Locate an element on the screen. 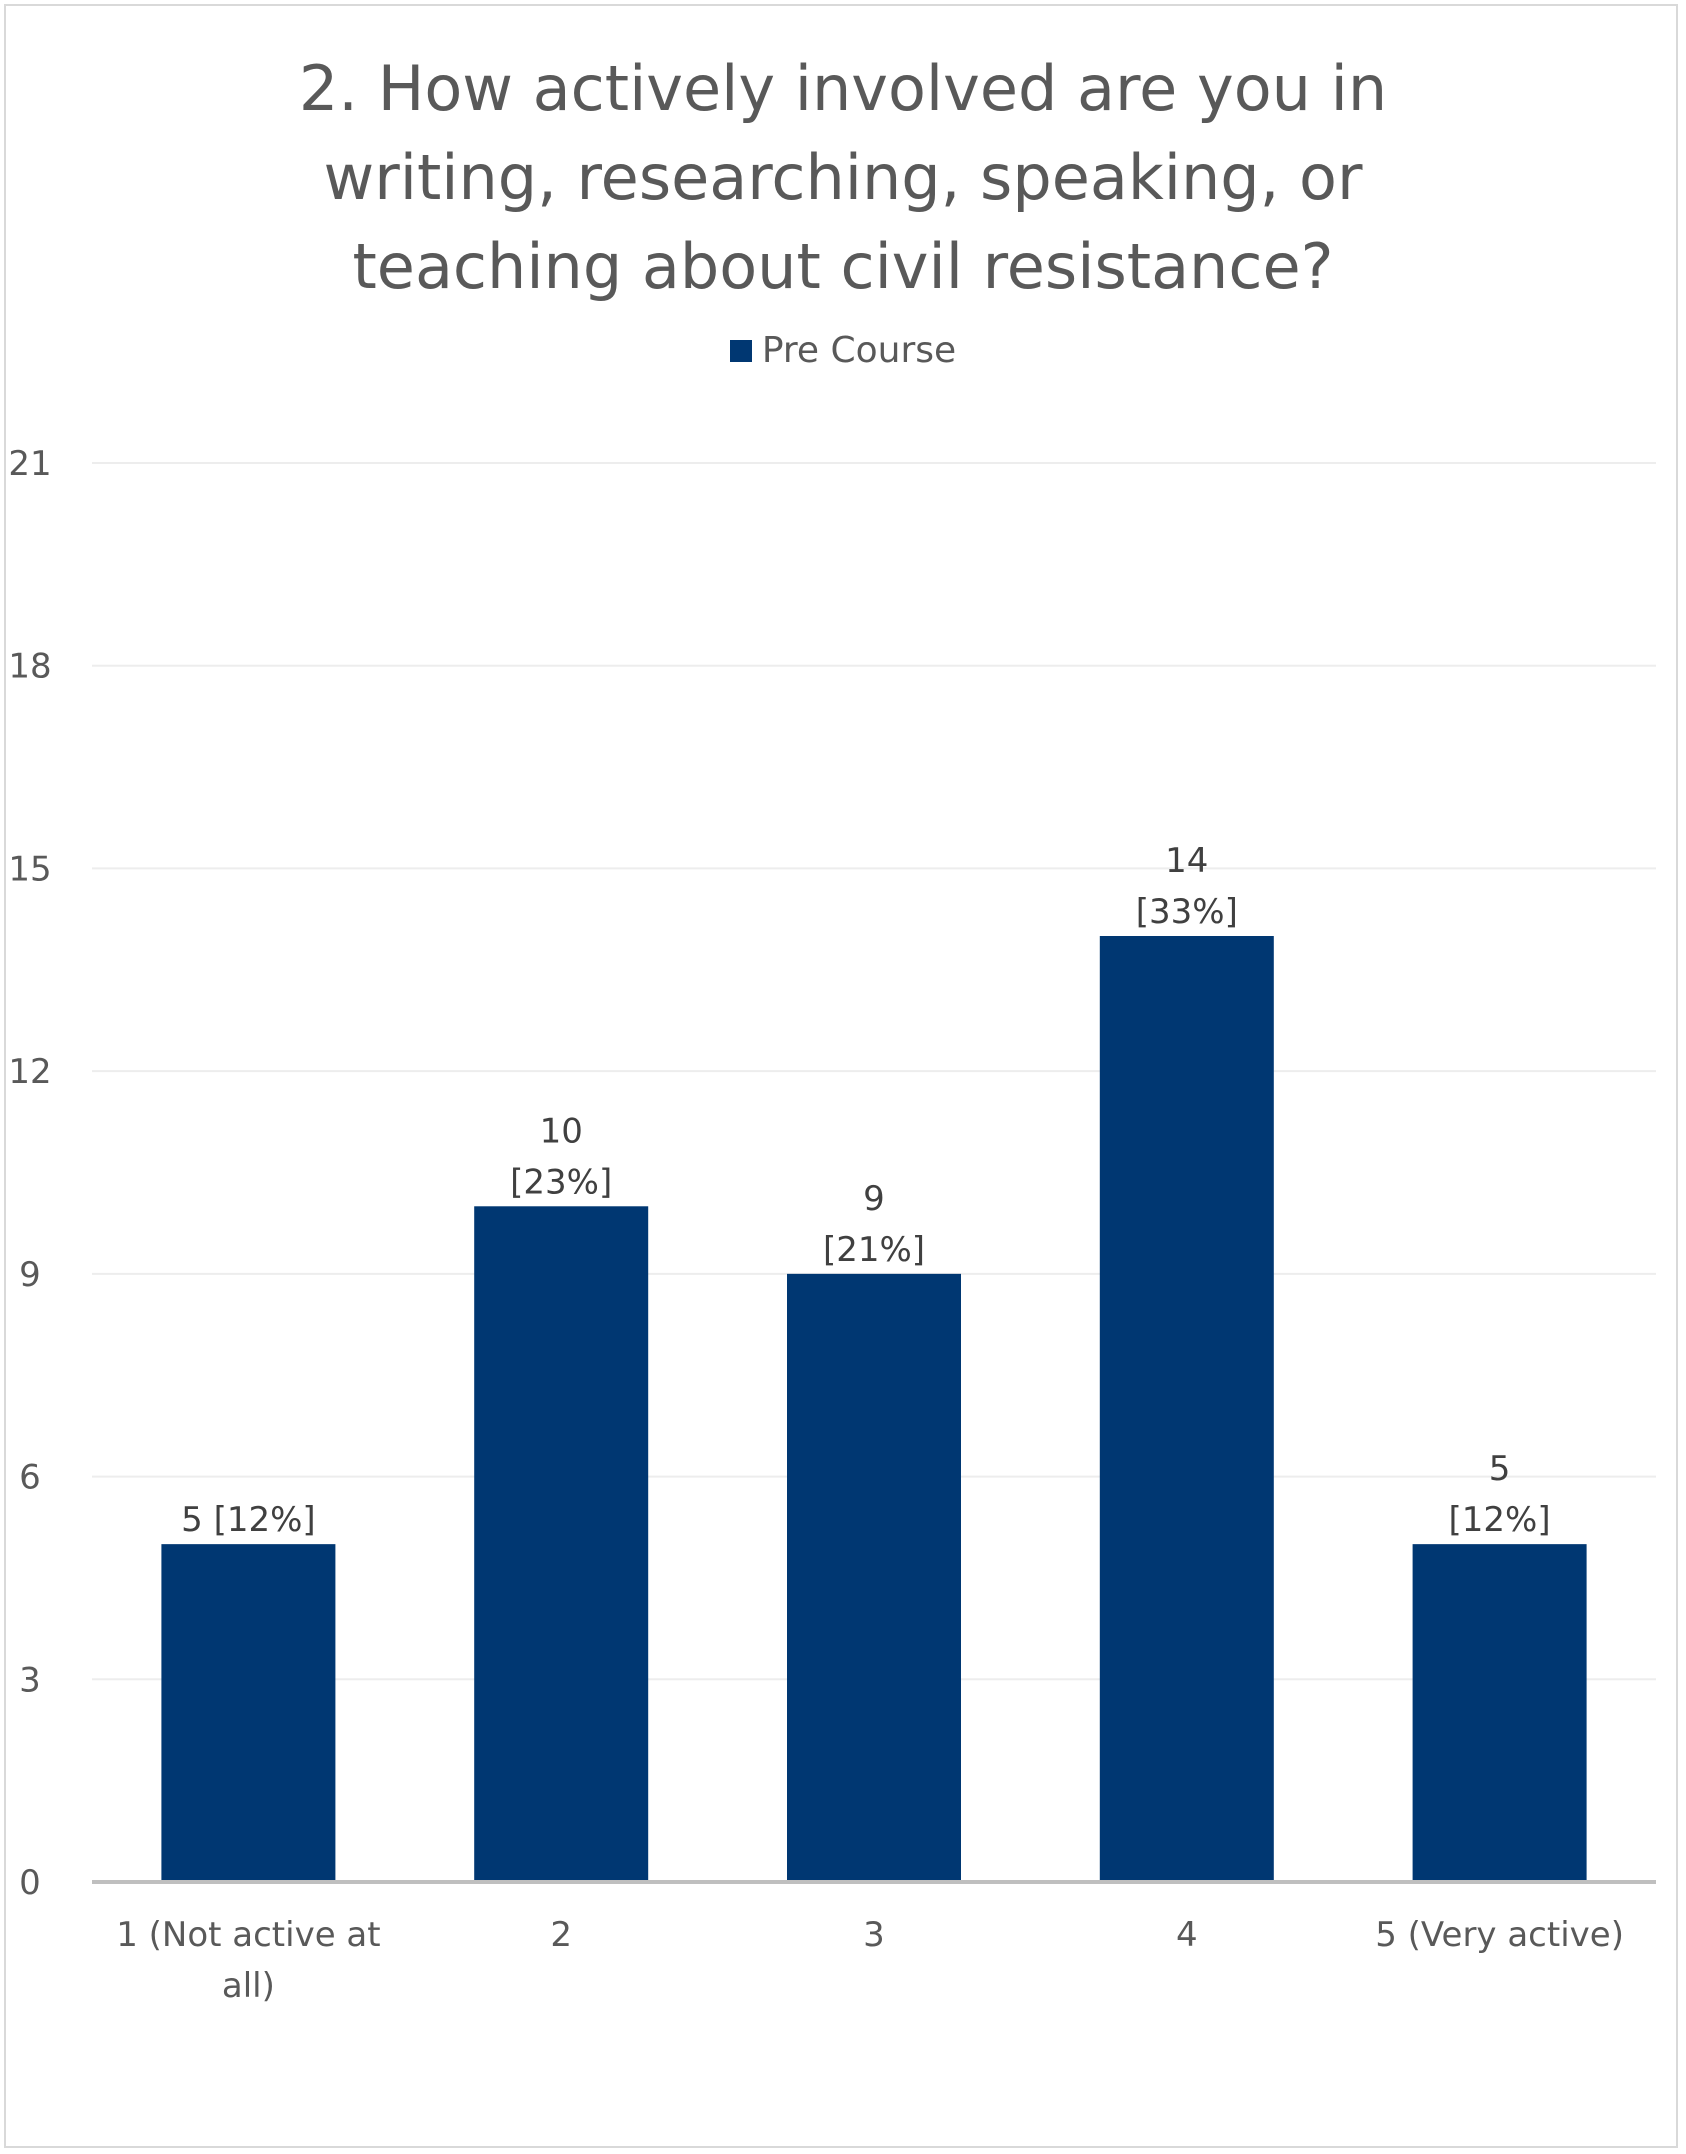 The height and width of the screenshot is (2154, 1686). x-tick-label-5-line-1: 5 (Very active) is located at coordinates (1499, 1935).